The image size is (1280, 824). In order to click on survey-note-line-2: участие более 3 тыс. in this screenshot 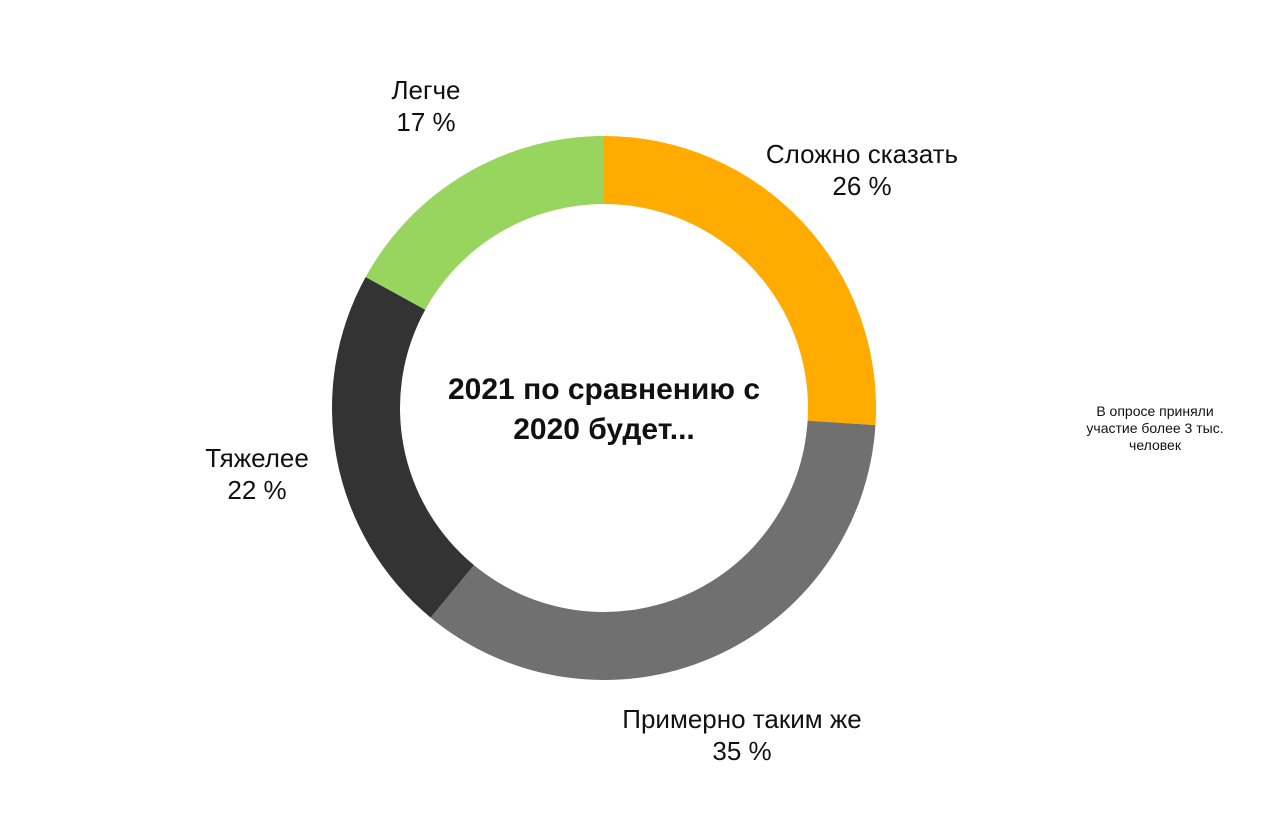, I will do `click(1155, 428)`.